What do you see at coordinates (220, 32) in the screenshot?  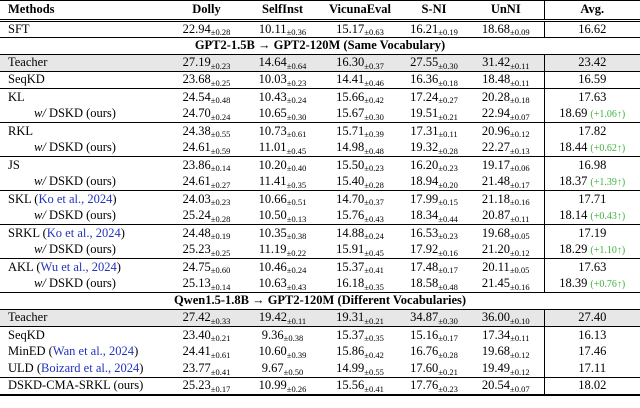 I see `score-stddev: ±0.28` at bounding box center [220, 32].